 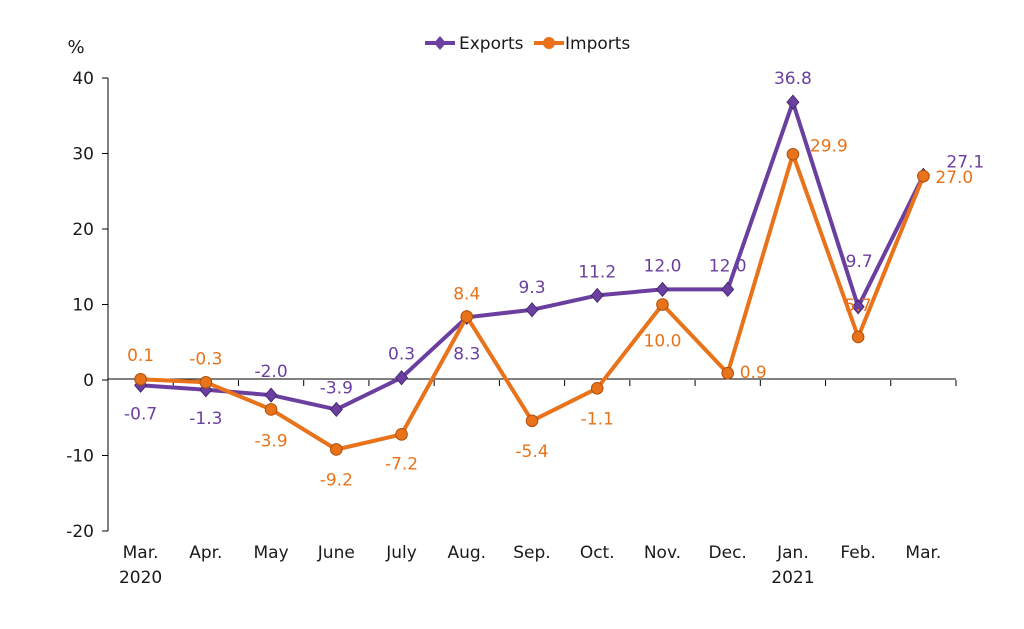 I want to click on legend-diamond-icon, so click(x=440, y=43).